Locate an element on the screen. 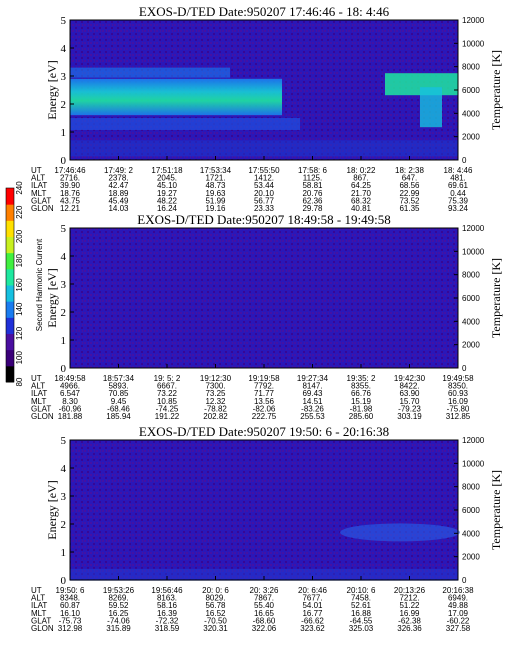 This screenshot has height=649, width=505. orbit-value: 17:46:46 is located at coordinates (70, 170).